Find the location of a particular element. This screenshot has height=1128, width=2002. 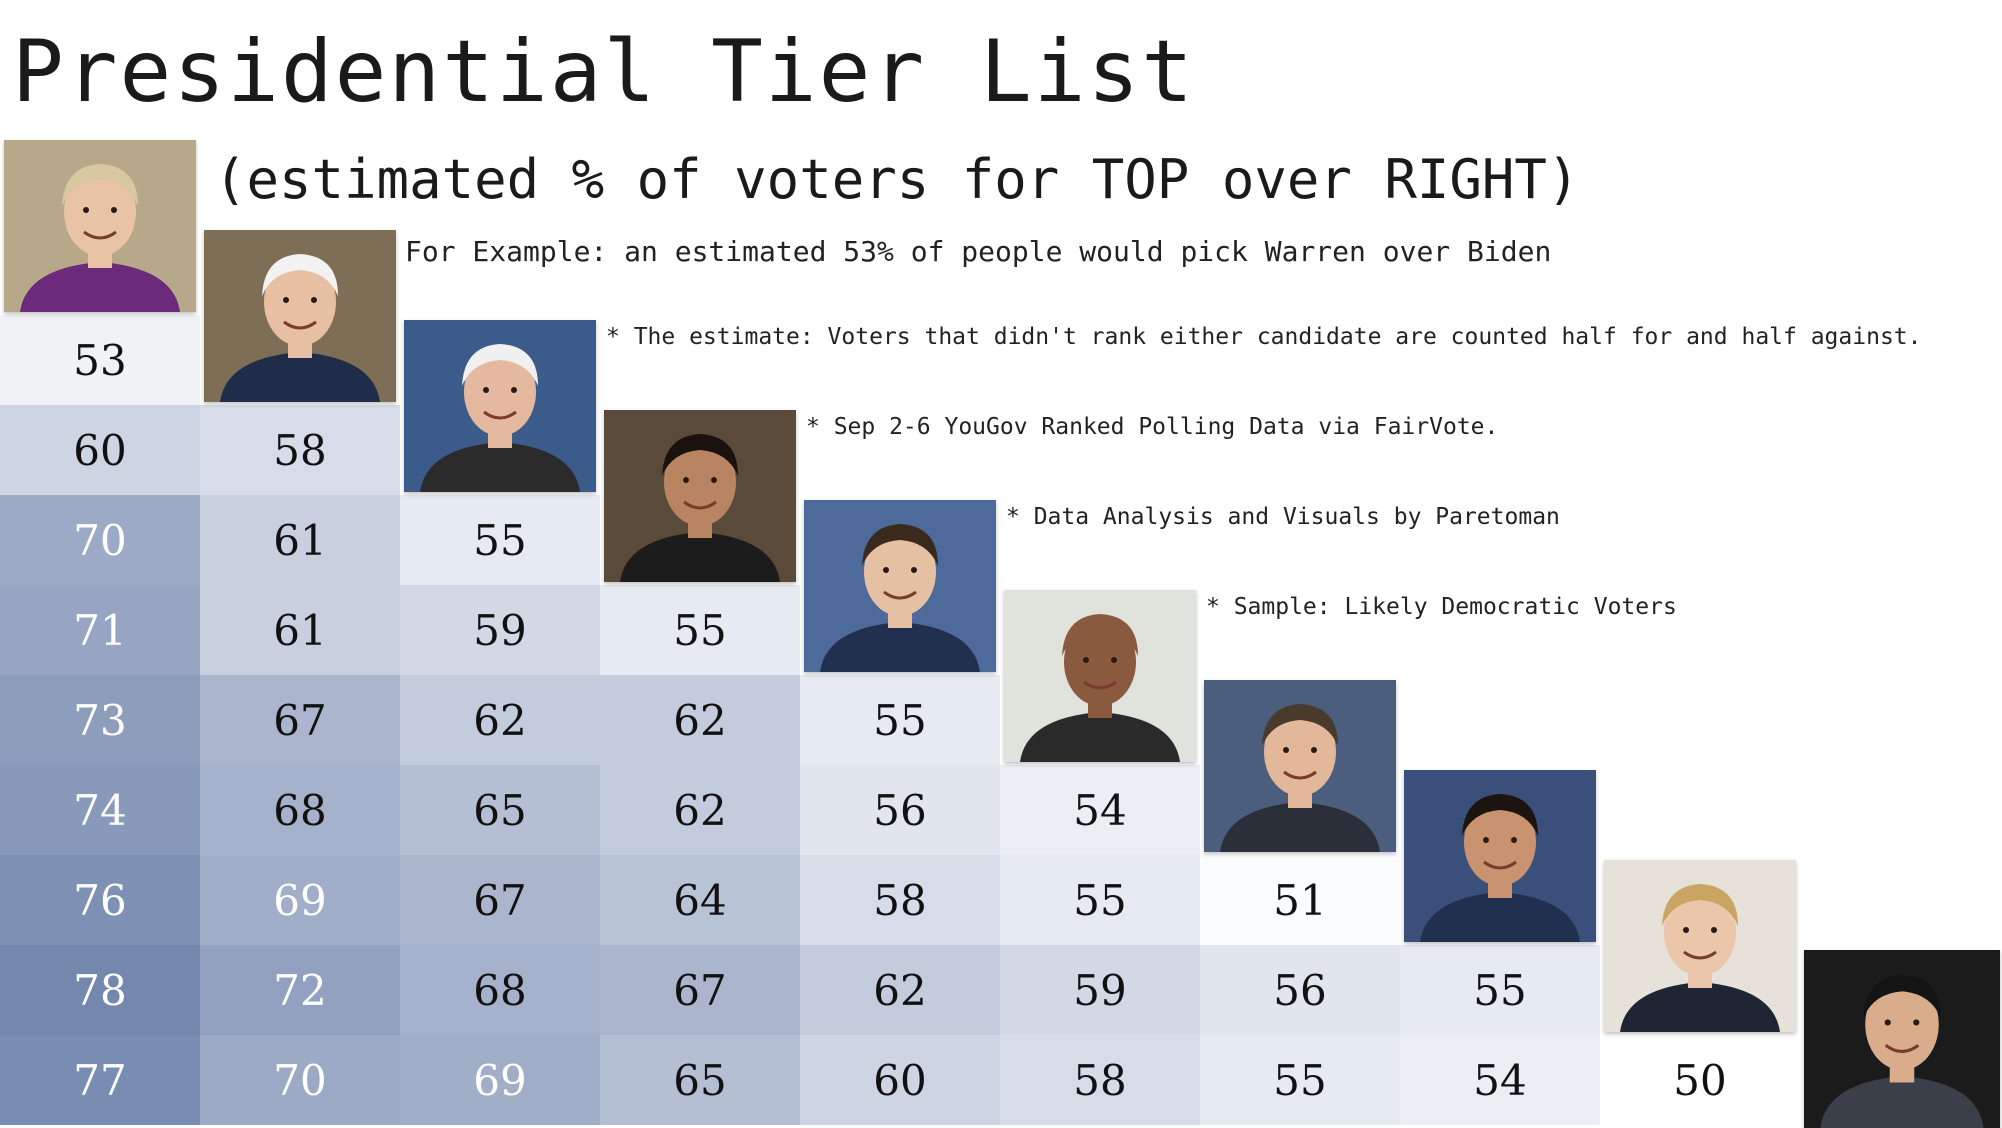

note-credit: * Data Analysis and Visuals by Paretoman is located at coordinates (1283, 517).